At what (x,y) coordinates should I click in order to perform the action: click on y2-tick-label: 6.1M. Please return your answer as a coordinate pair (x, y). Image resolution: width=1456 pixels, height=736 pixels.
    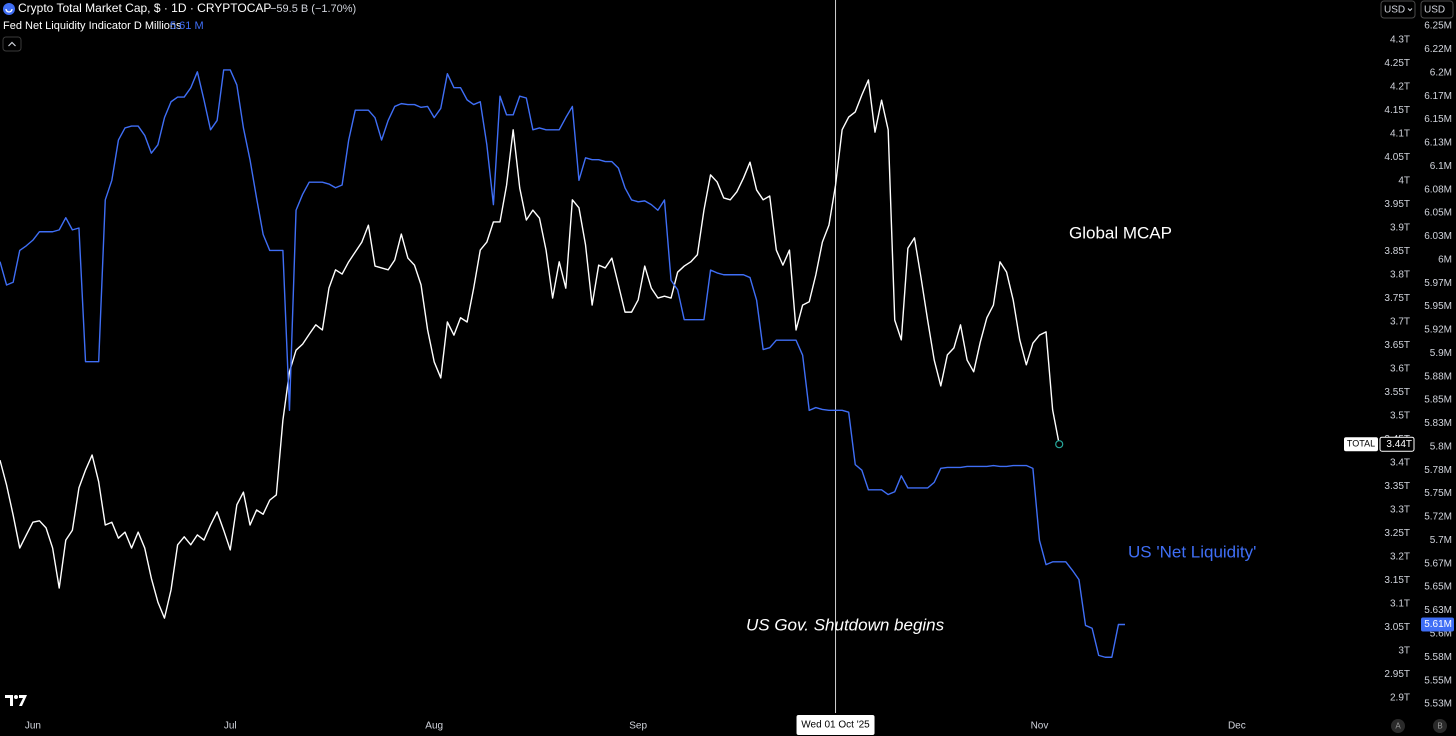
    Looking at the image, I should click on (1441, 166).